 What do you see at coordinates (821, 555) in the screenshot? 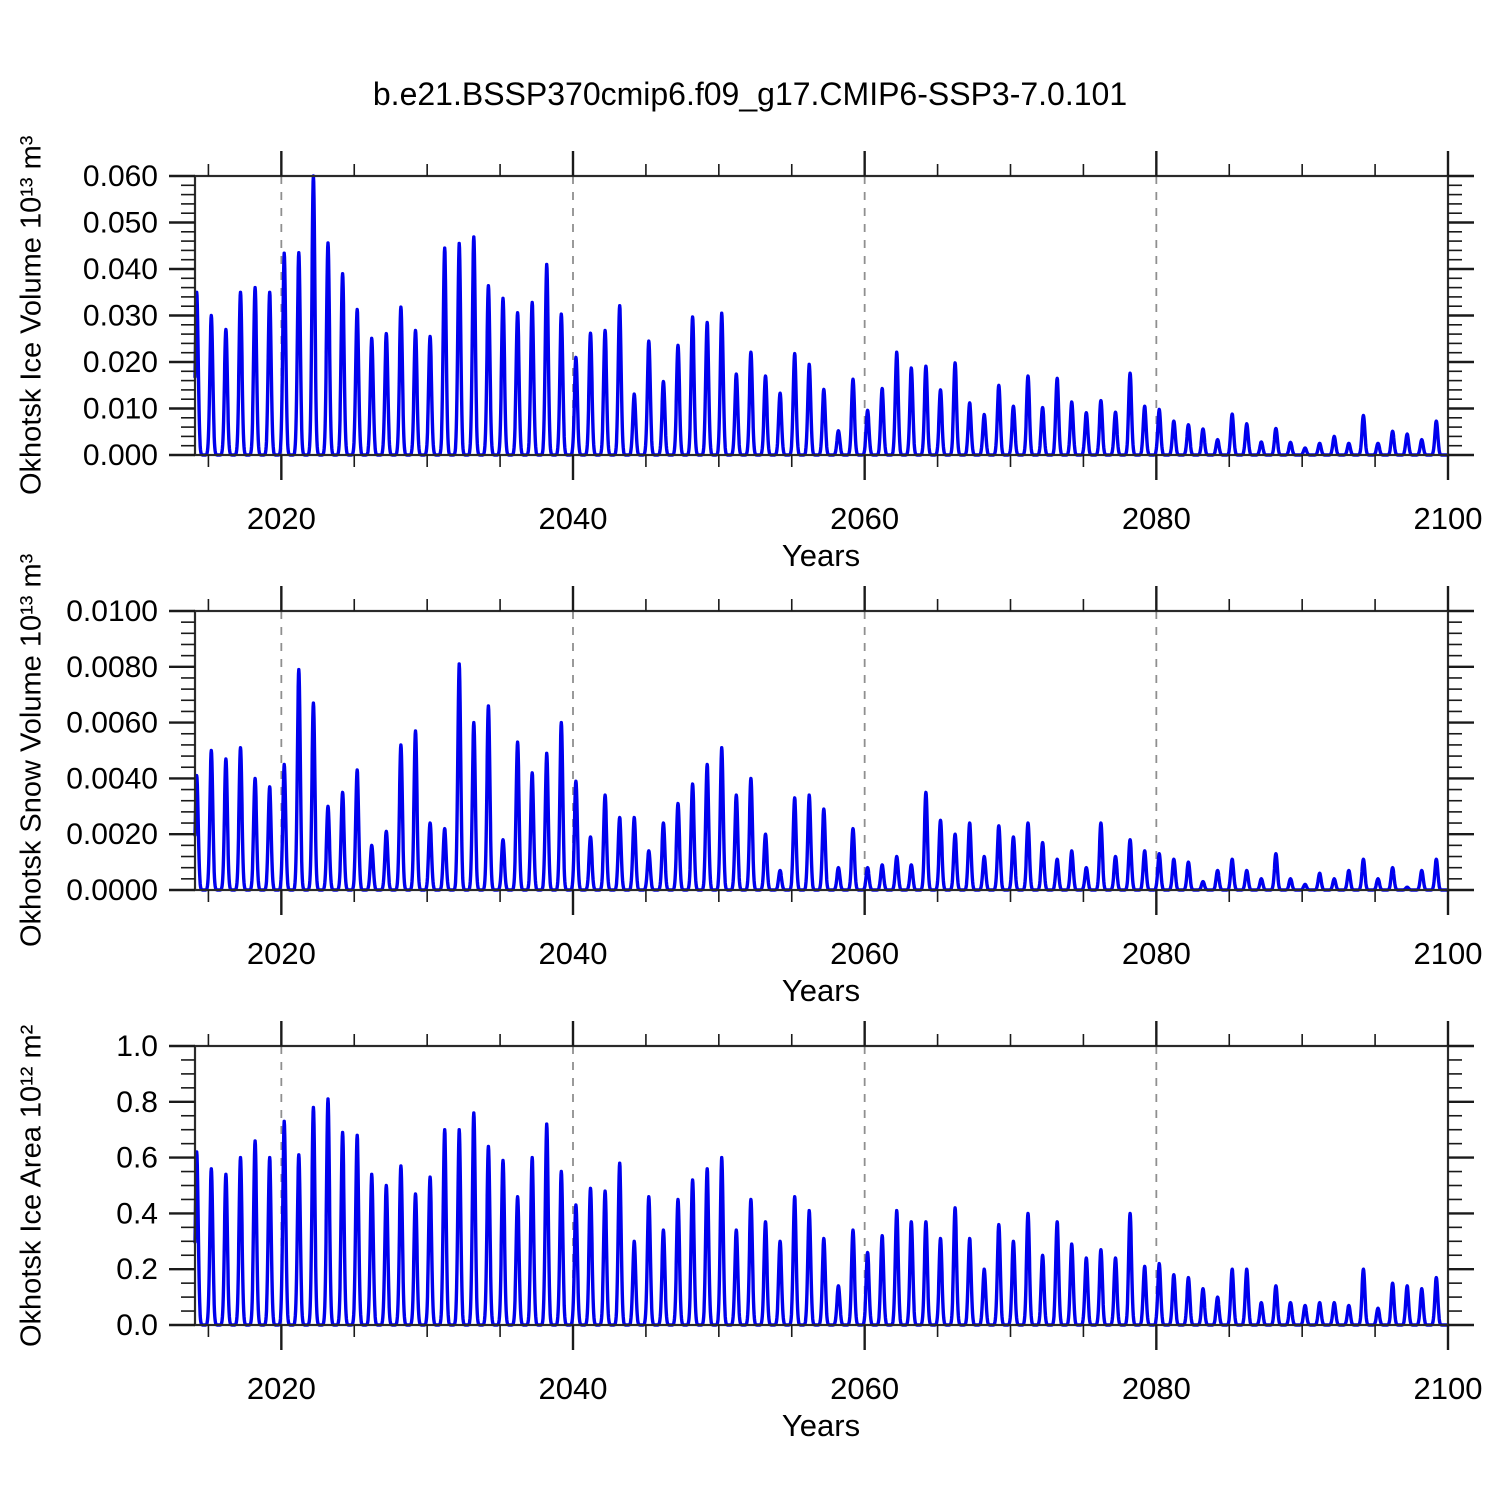
I see `x-axis-label-years-1: Years` at bounding box center [821, 555].